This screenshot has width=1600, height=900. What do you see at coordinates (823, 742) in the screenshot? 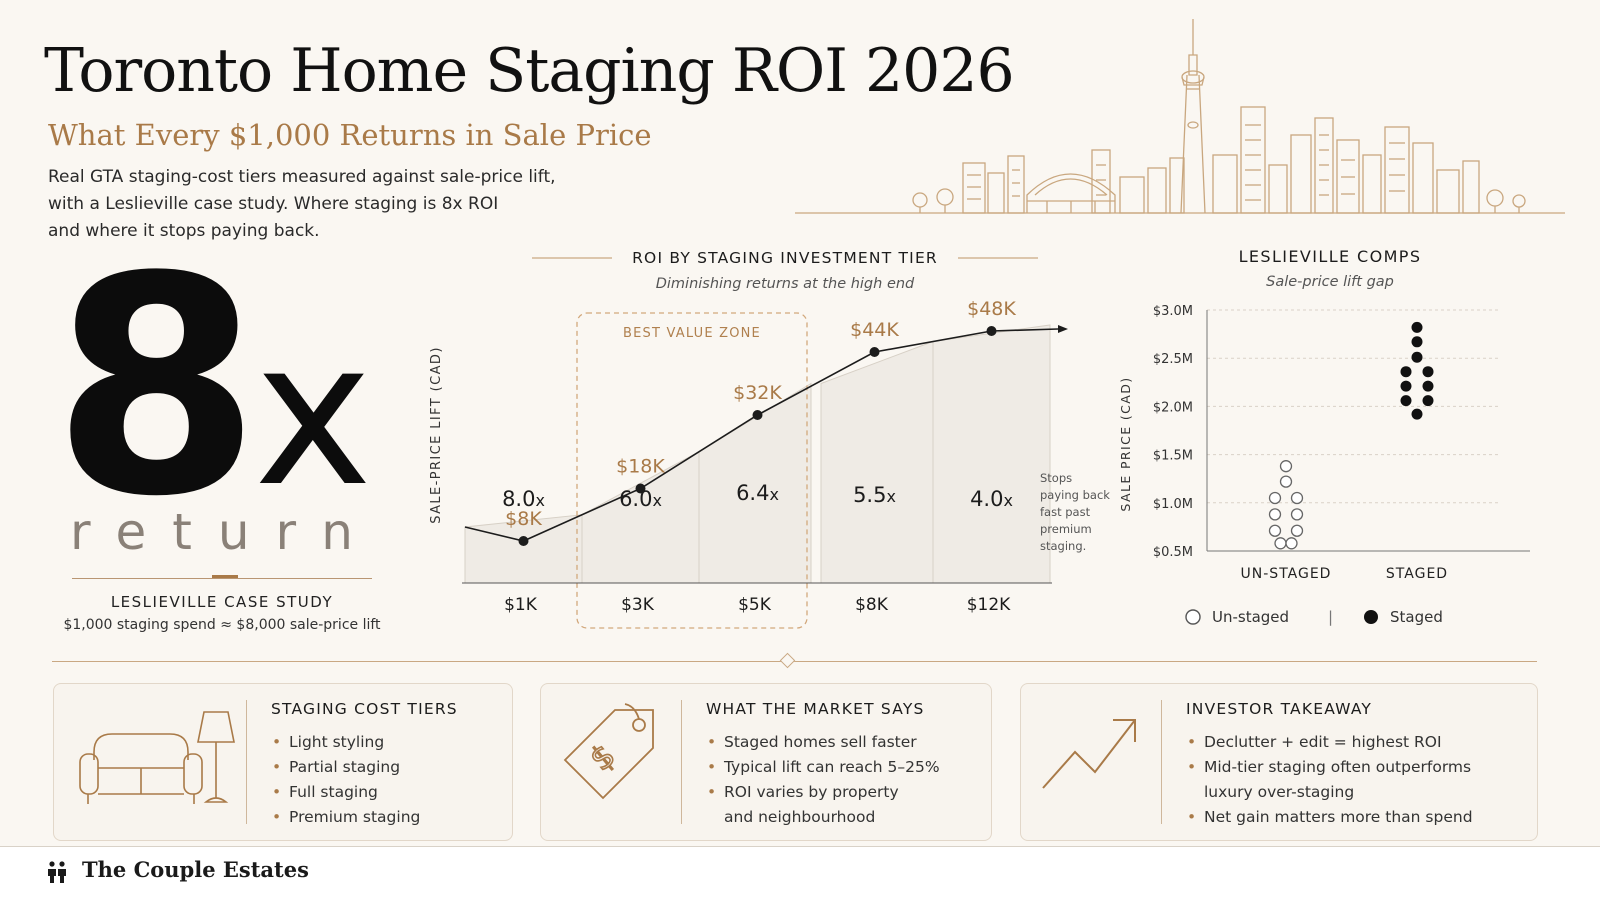
I see `list-item: Staged homes sell faster` at bounding box center [823, 742].